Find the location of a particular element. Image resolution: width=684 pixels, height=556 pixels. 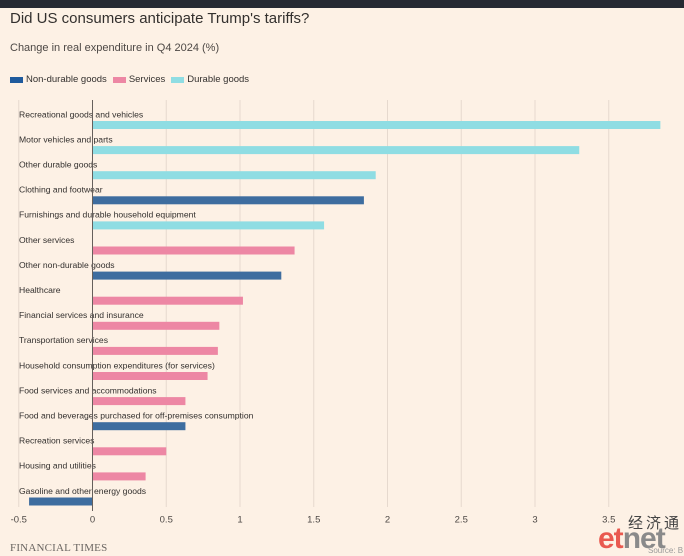

category-label: Food services and accommodations is located at coordinates (88, 390).